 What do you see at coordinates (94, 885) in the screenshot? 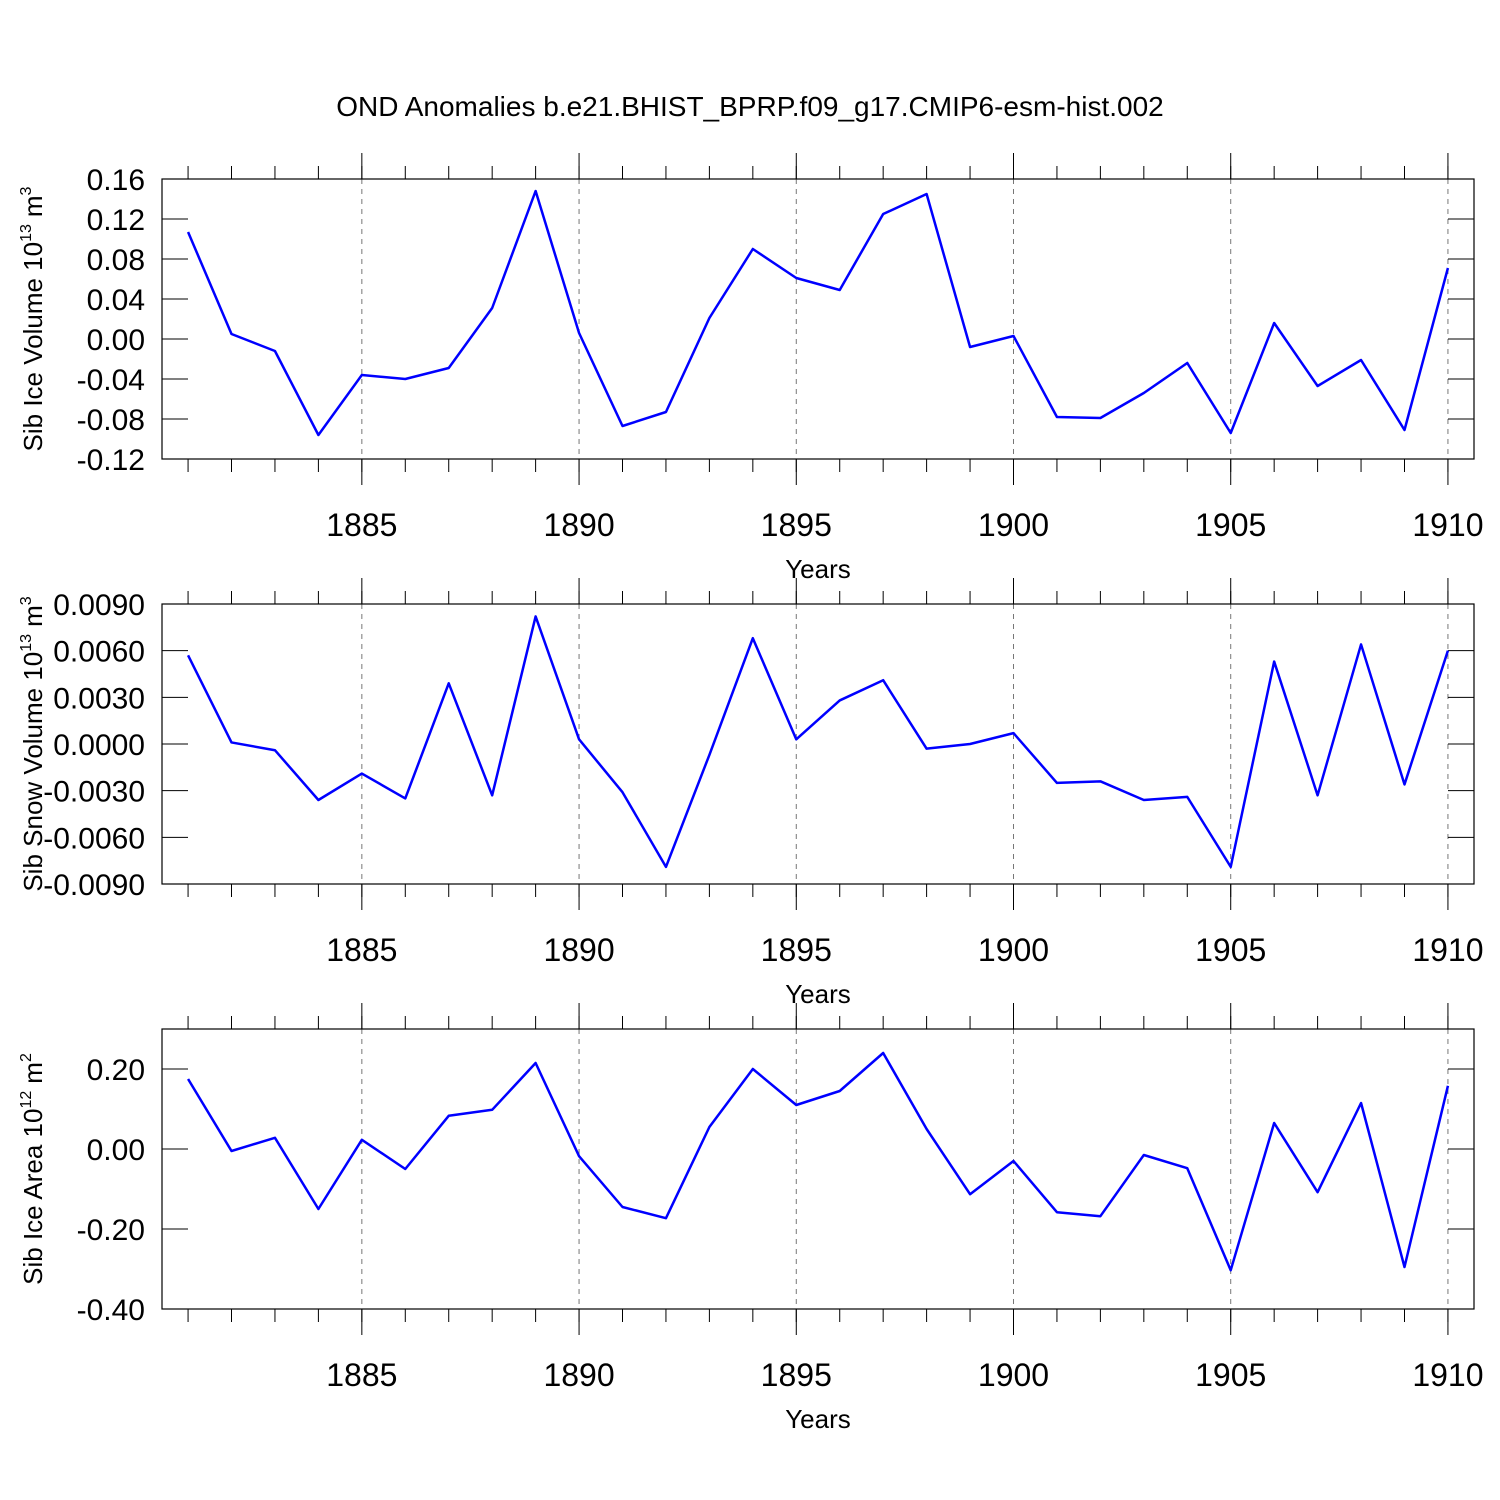
I see `y-tick-label: -0.0090` at bounding box center [94, 885].